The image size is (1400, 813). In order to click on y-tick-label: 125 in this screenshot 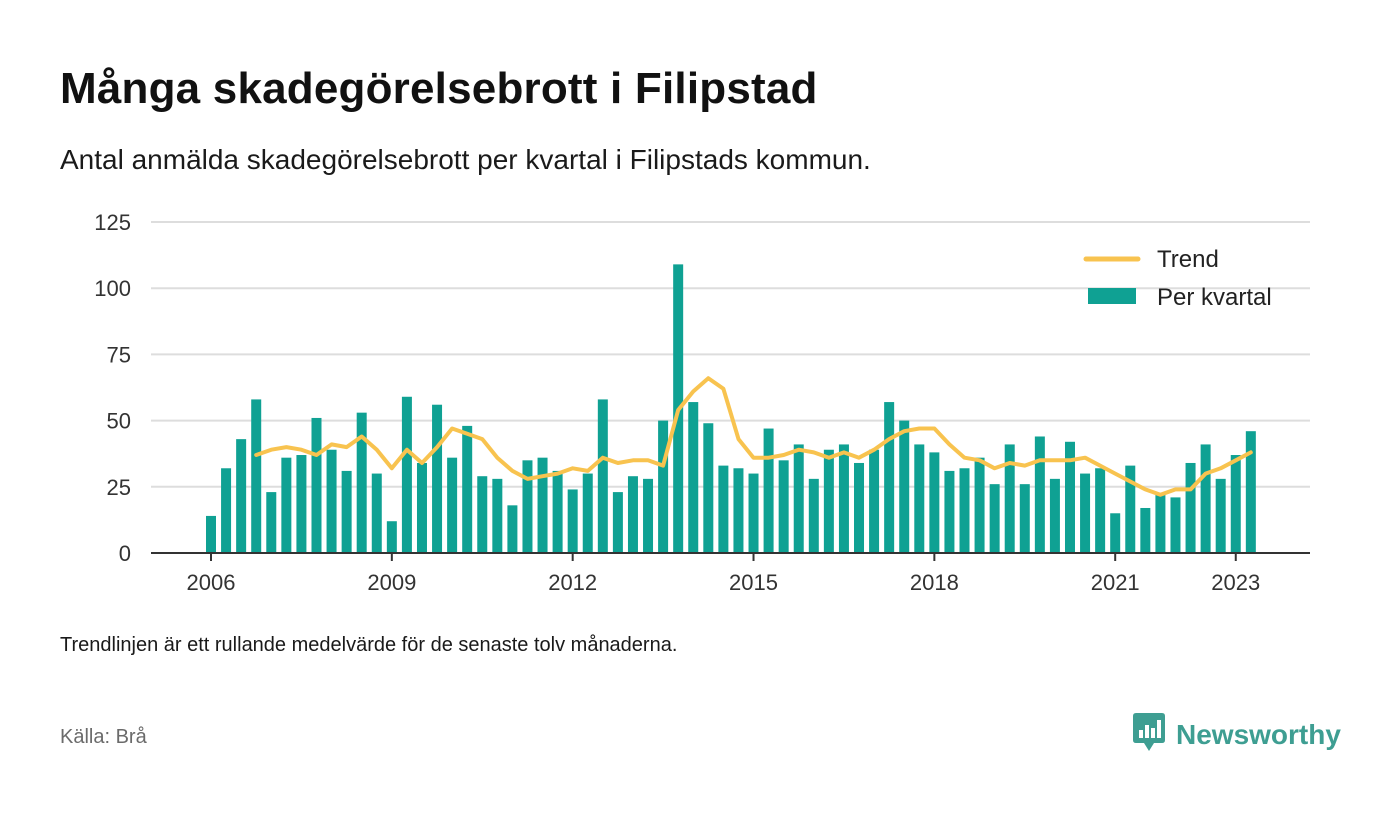, I will do `click(112, 222)`.